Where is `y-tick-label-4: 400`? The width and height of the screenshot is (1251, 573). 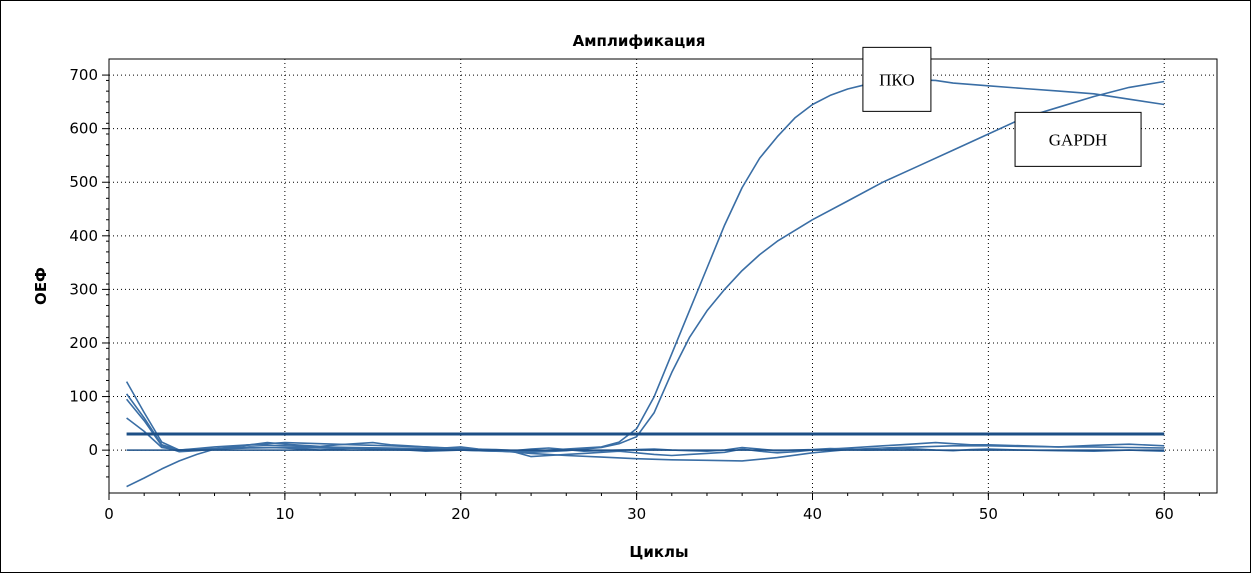
y-tick-label-4: 400 is located at coordinates (83, 236).